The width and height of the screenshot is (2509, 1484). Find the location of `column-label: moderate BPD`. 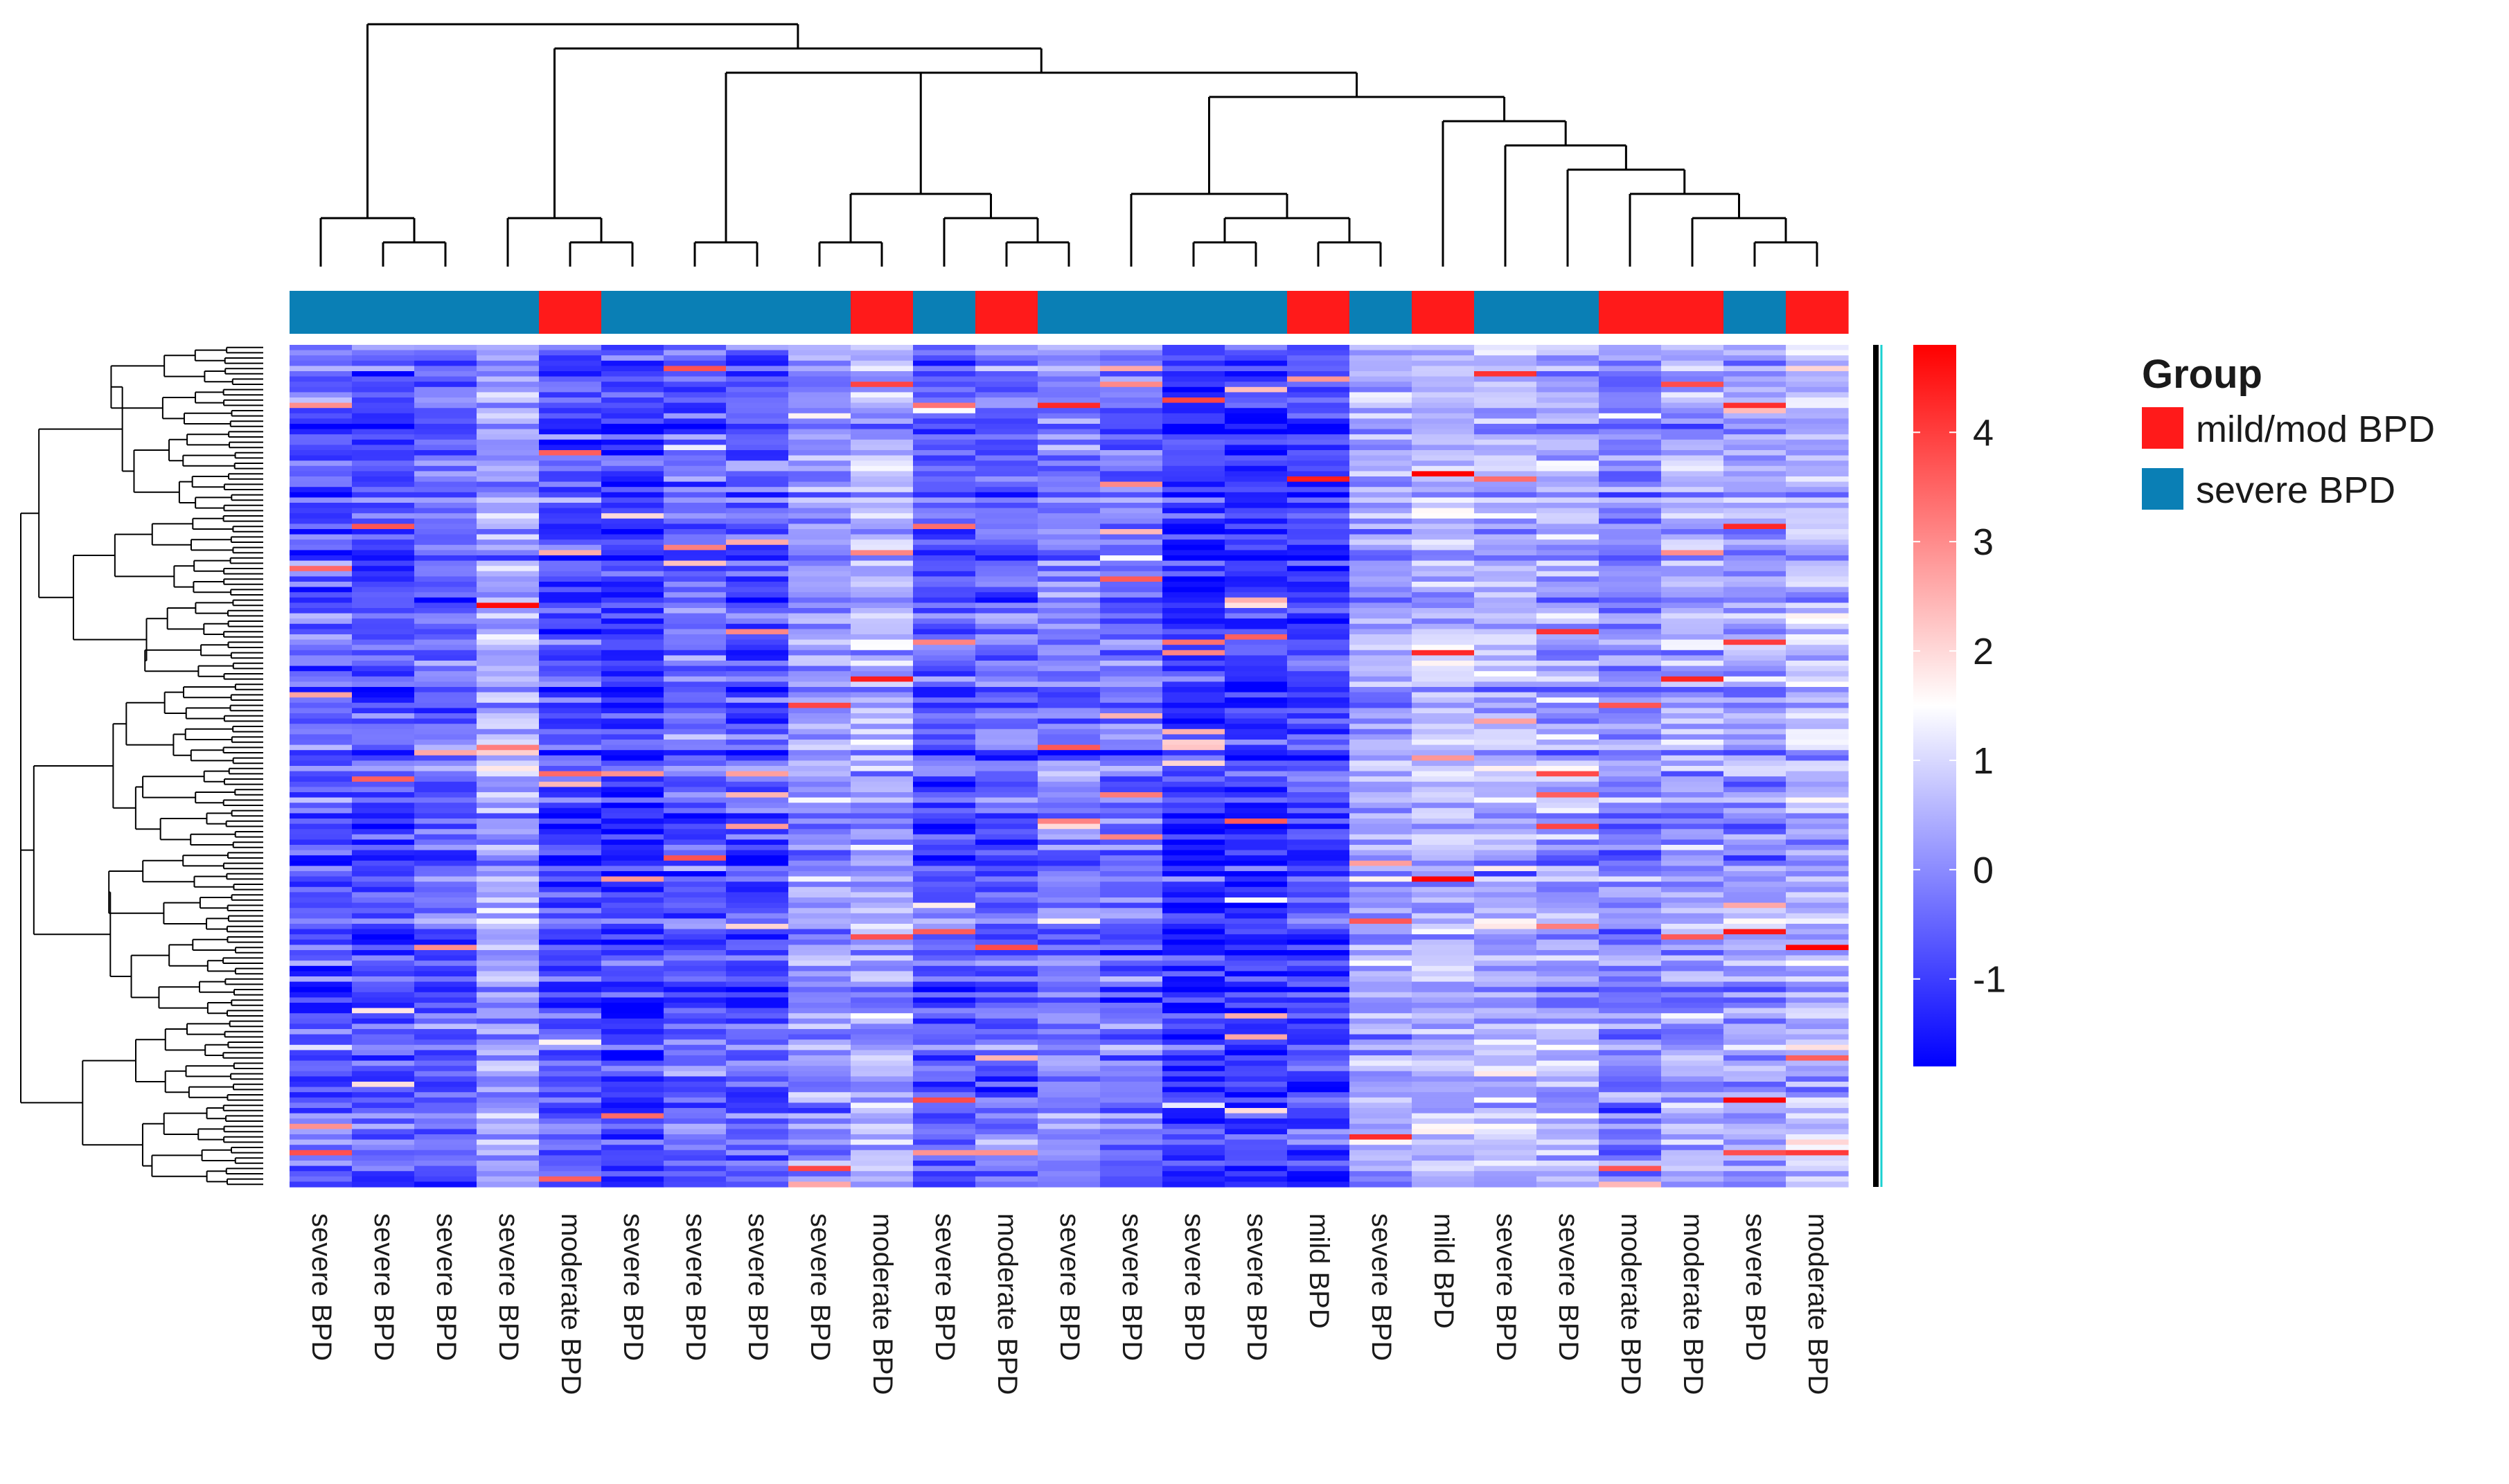

column-label: moderate BPD is located at coordinates (882, 1304).